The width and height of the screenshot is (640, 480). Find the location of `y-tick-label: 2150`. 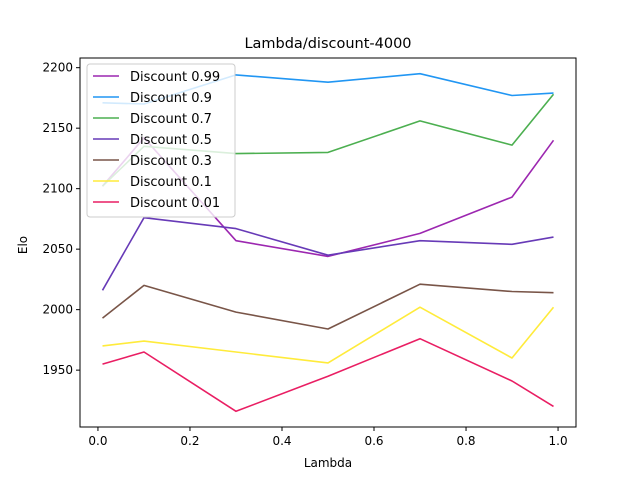

y-tick-label: 2150 is located at coordinates (57, 128).